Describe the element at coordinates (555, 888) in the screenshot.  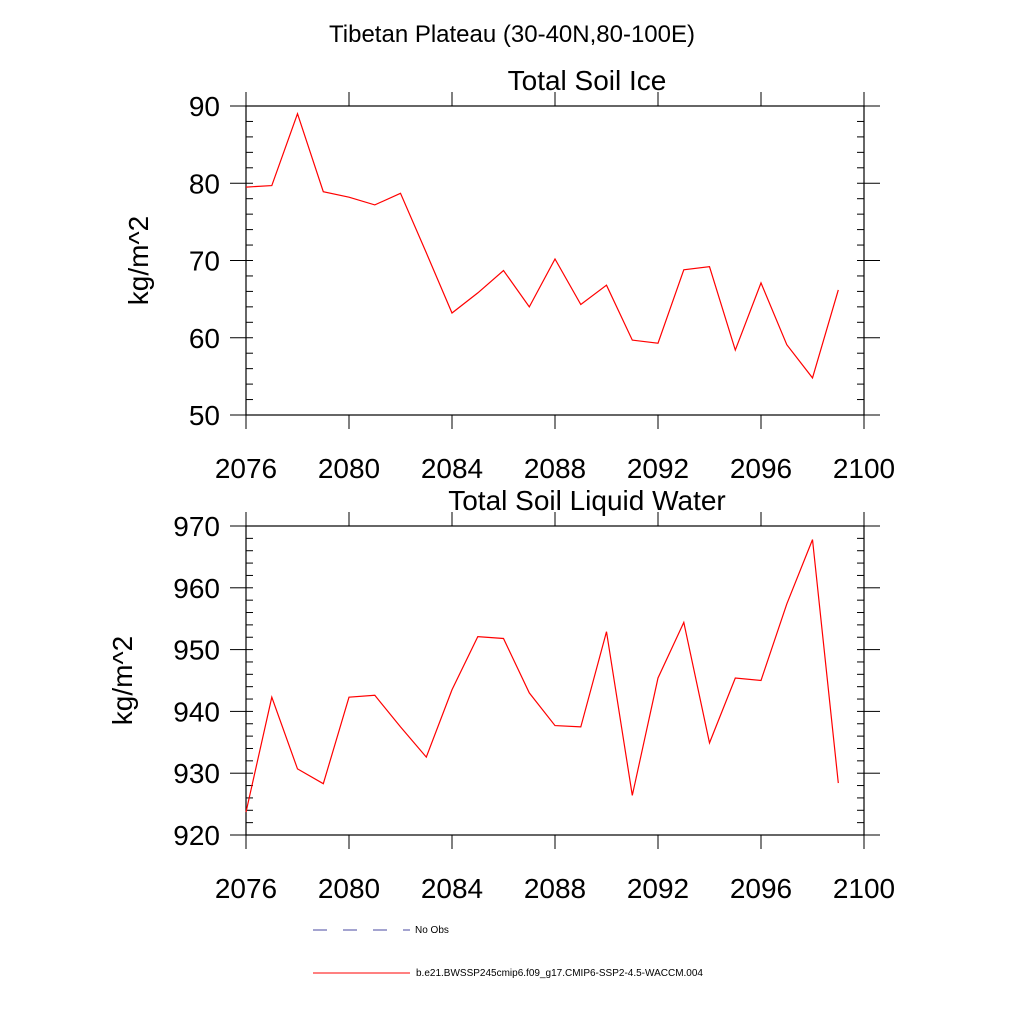
I see `soil-liquid-xtick-label: 2088` at that location.